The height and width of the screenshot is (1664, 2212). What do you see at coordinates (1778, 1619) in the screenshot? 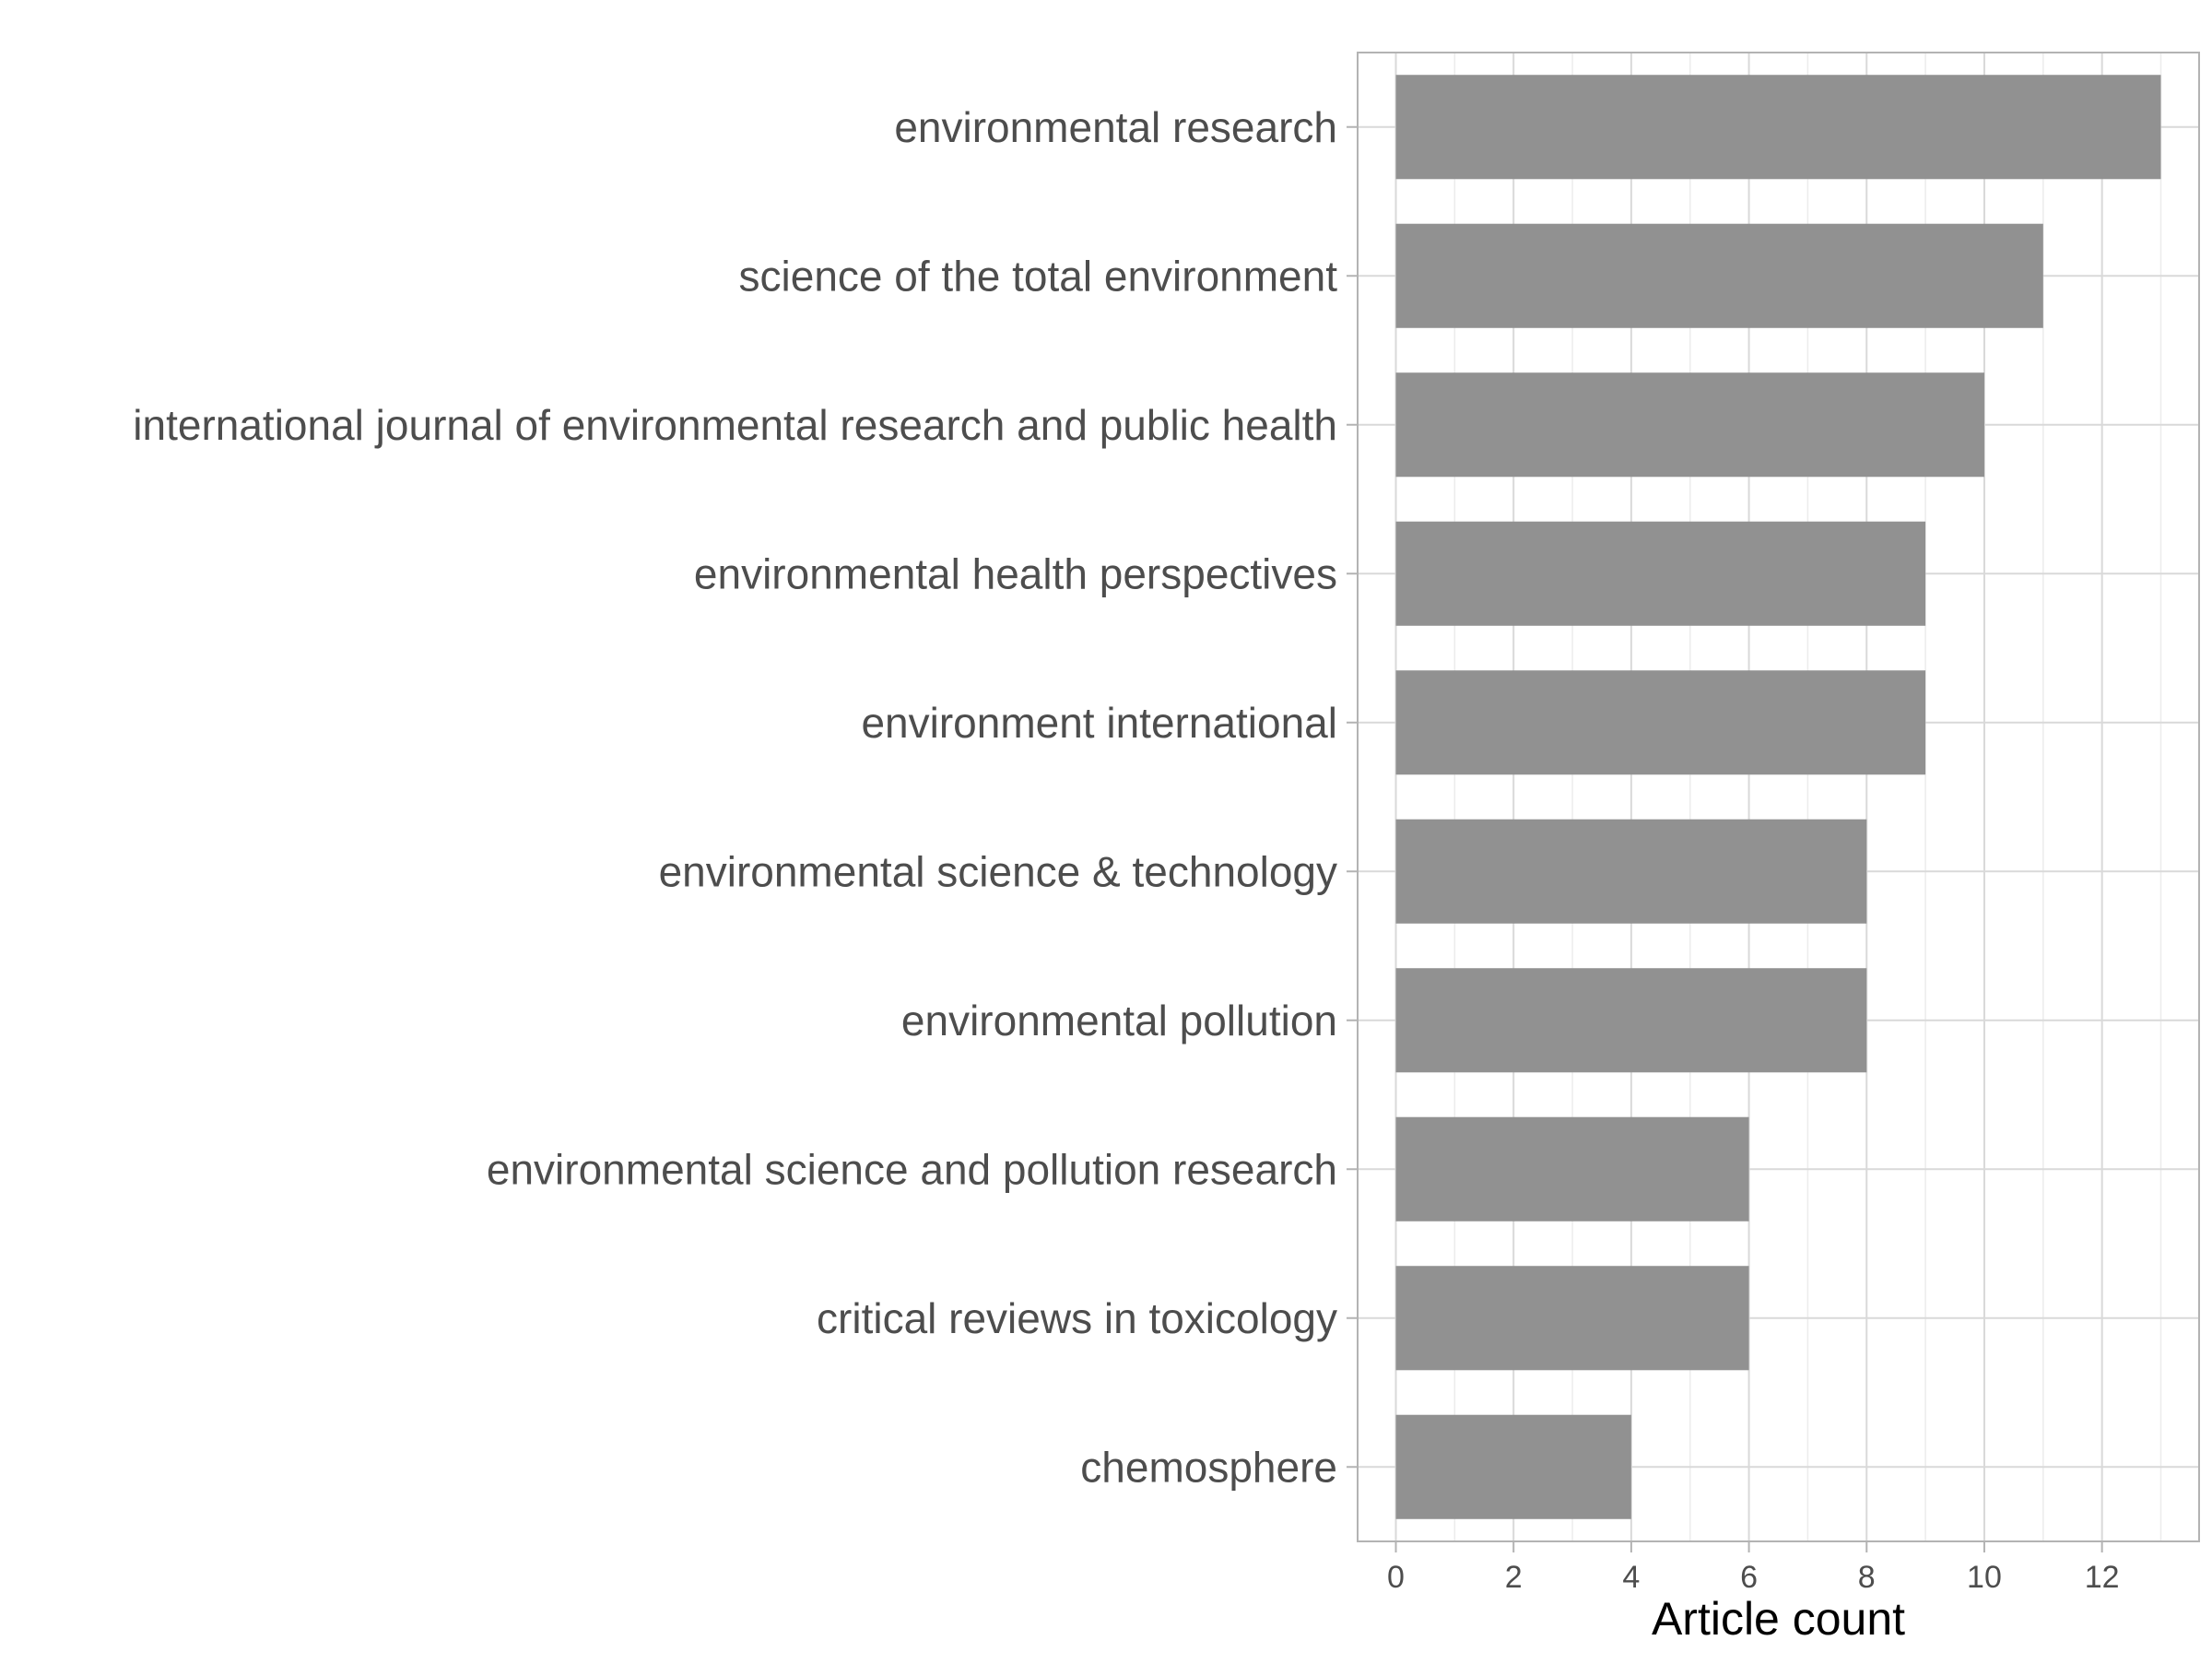
I see `x-axis-title: Article count` at bounding box center [1778, 1619].